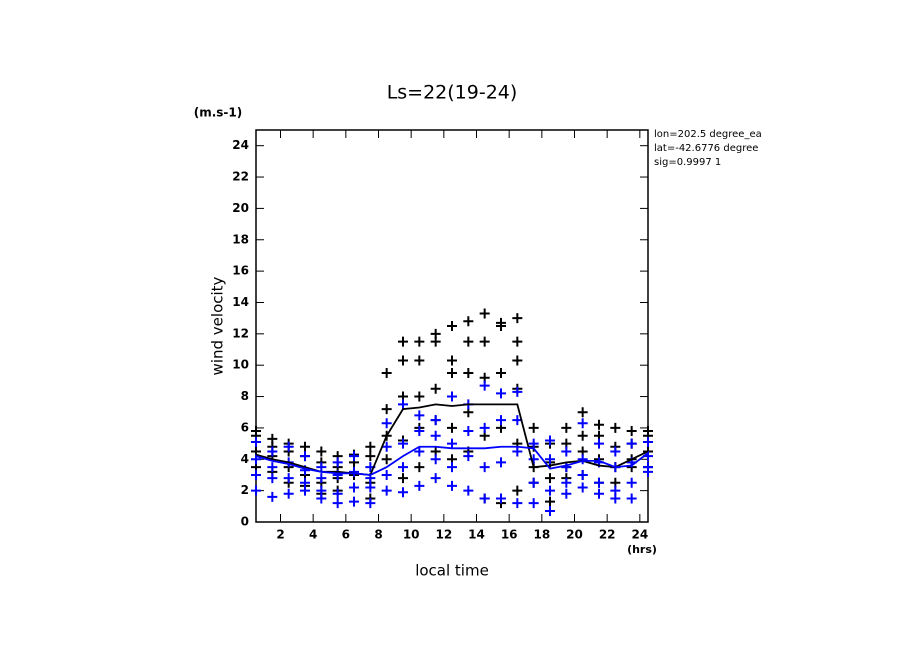  I want to click on x-tick-label: 4, so click(313, 535).